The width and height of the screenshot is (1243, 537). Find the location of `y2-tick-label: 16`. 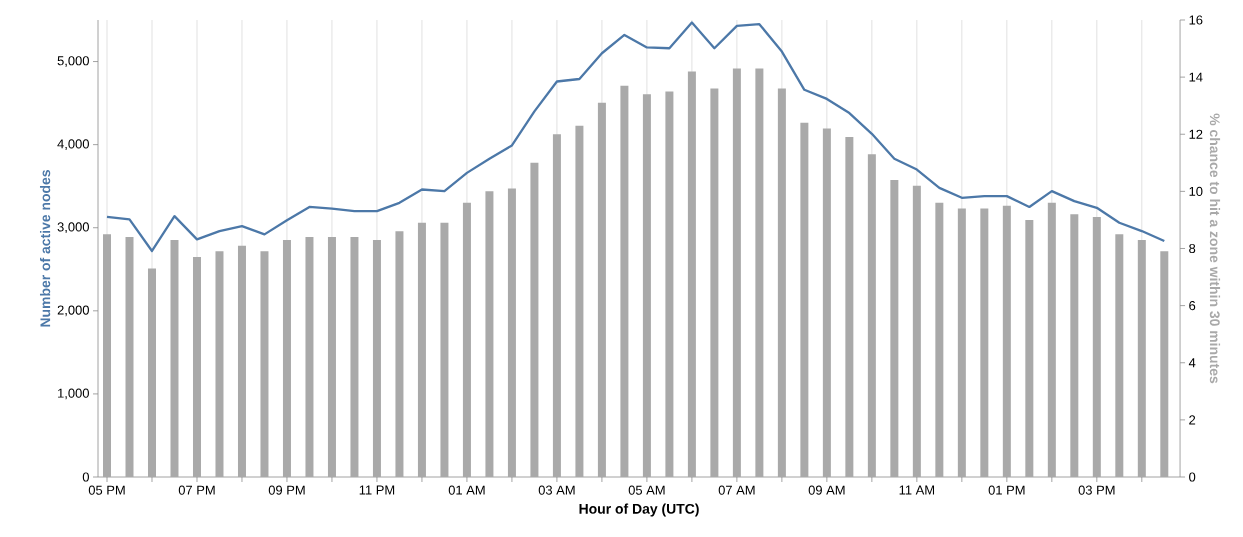

y2-tick-label: 16 is located at coordinates (1196, 20).